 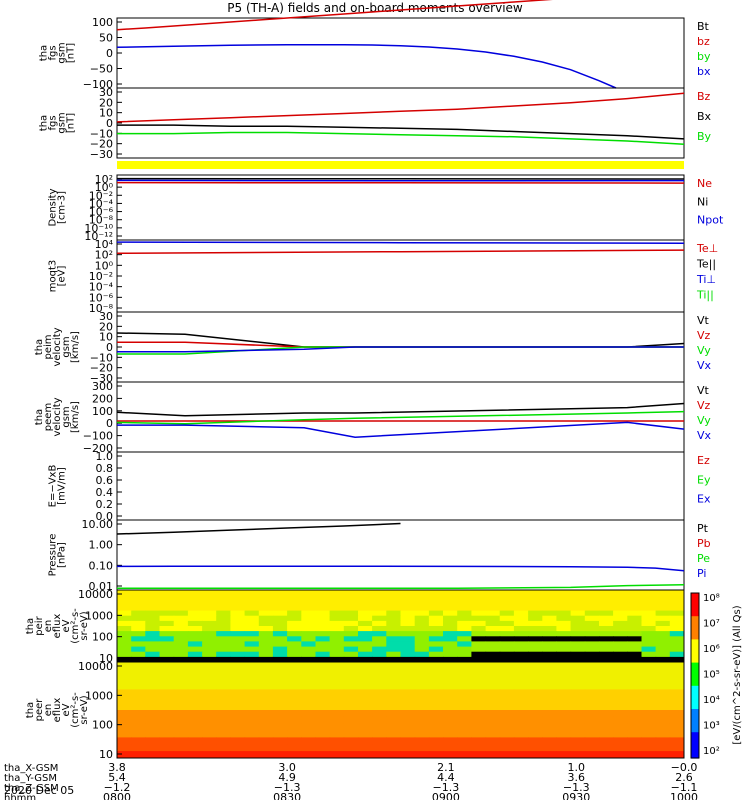 I want to click on legend-entry: Ex, so click(x=704, y=499).